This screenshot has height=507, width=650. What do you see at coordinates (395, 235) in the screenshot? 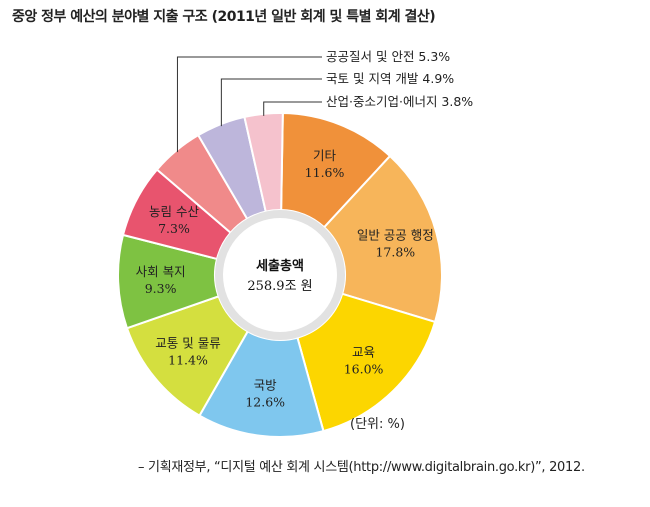
I see `slice-2-label: 일반 공공 행정` at bounding box center [395, 235].